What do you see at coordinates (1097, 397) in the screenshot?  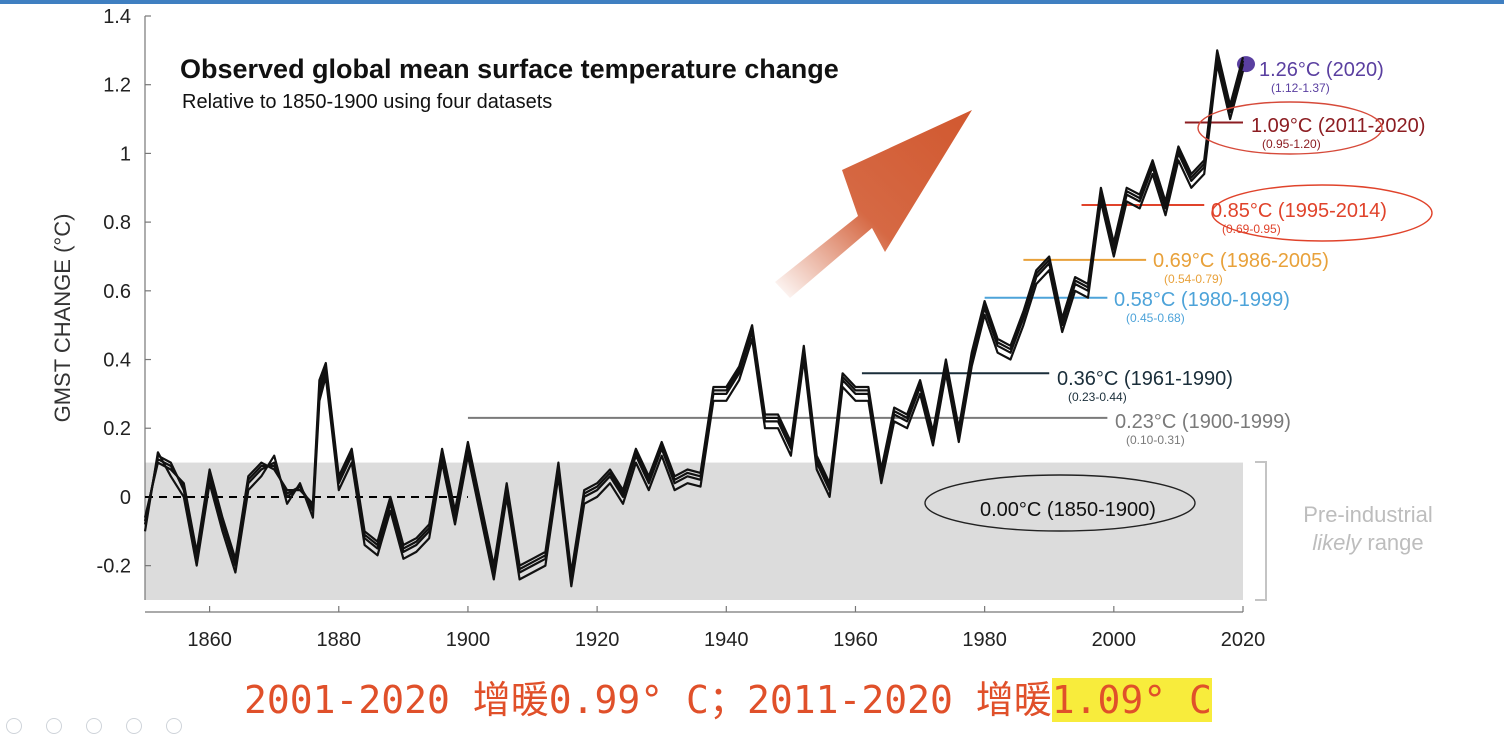 I see `period-mean-range: (0.23-0.44)` at bounding box center [1097, 397].